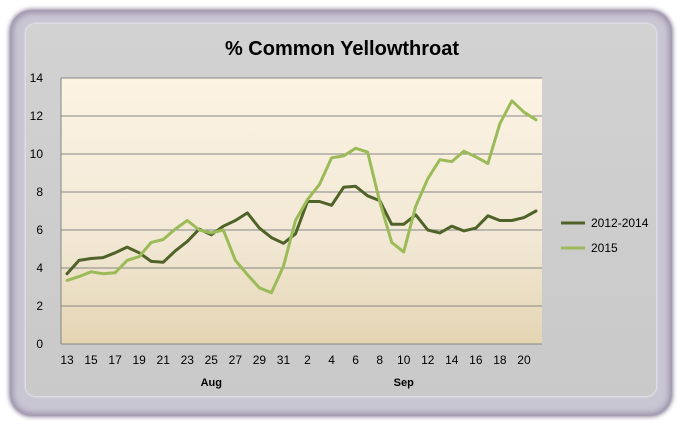 The image size is (684, 428). What do you see at coordinates (91, 360) in the screenshot?
I see `x-tick-label: 15` at bounding box center [91, 360].